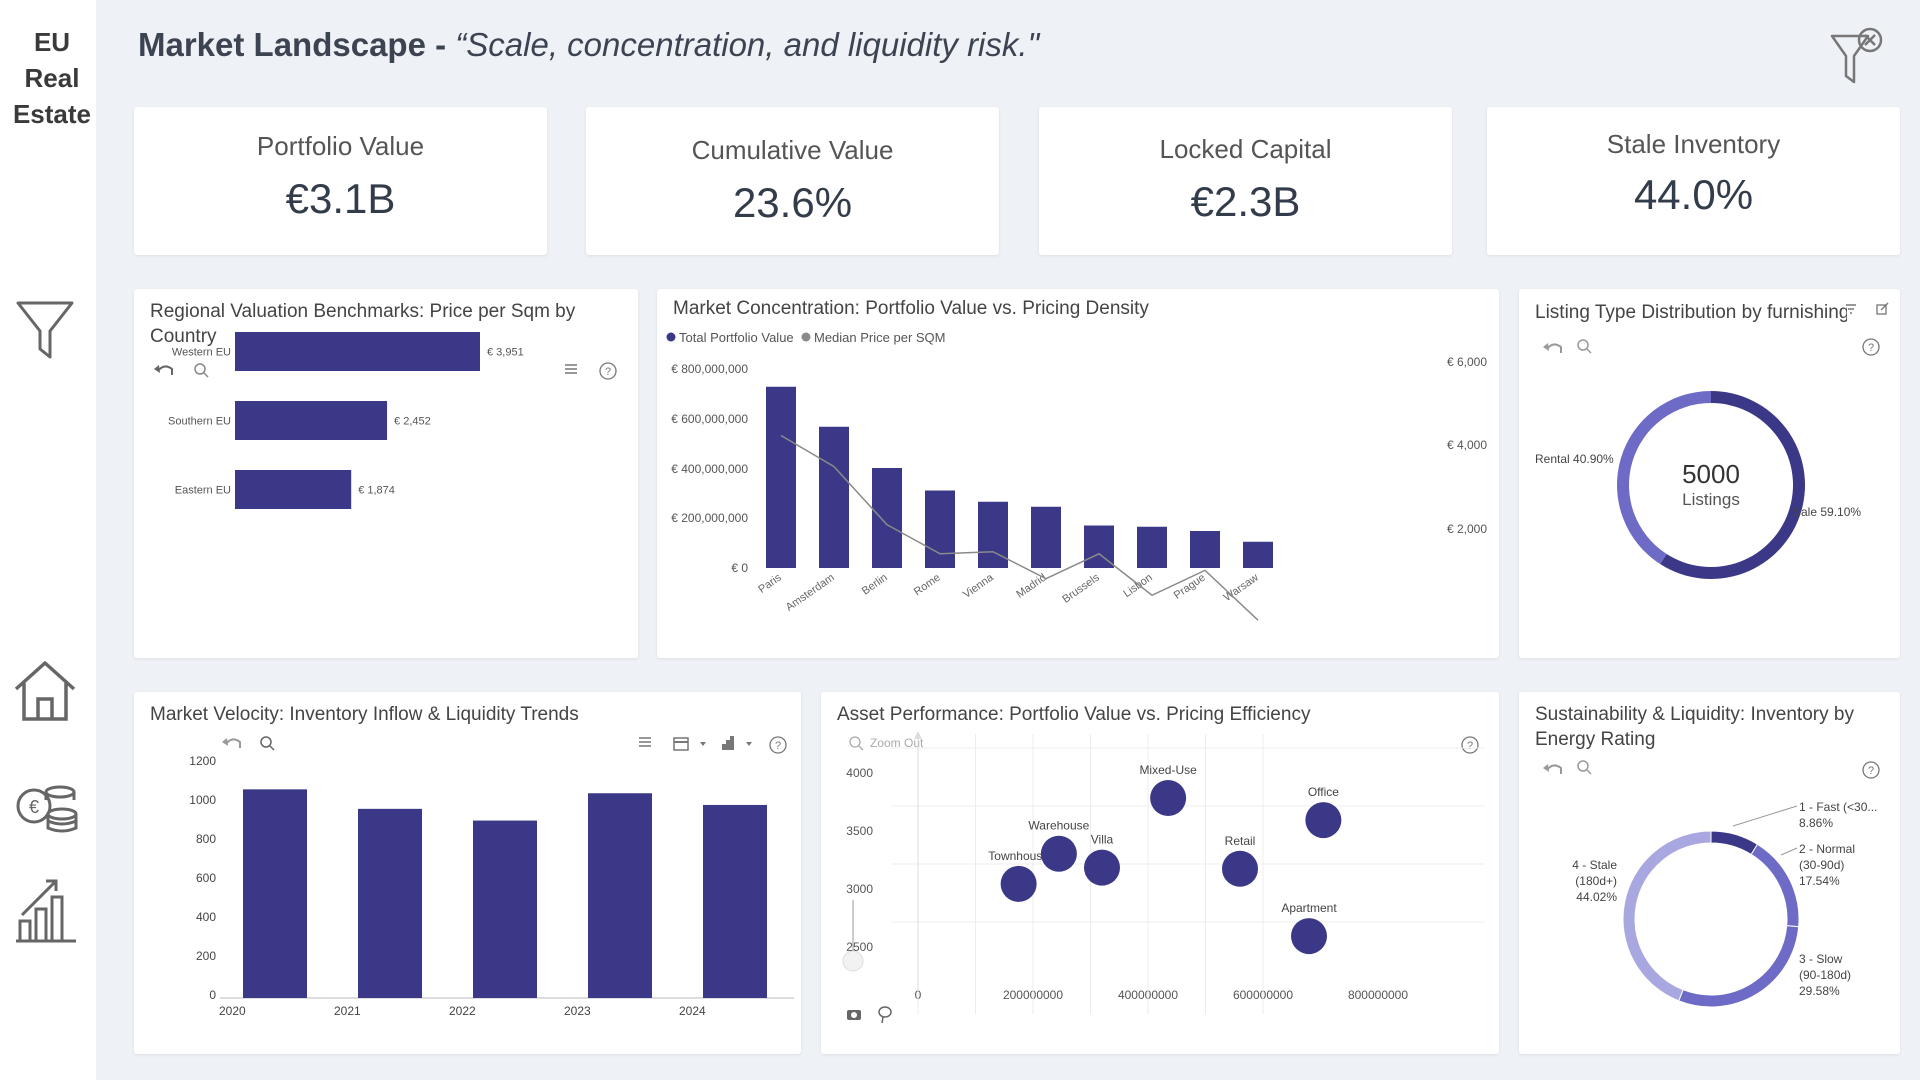 The width and height of the screenshot is (1920, 1080). Describe the element at coordinates (927, 585) in the screenshot. I see `x-tick-label: Rome` at that location.